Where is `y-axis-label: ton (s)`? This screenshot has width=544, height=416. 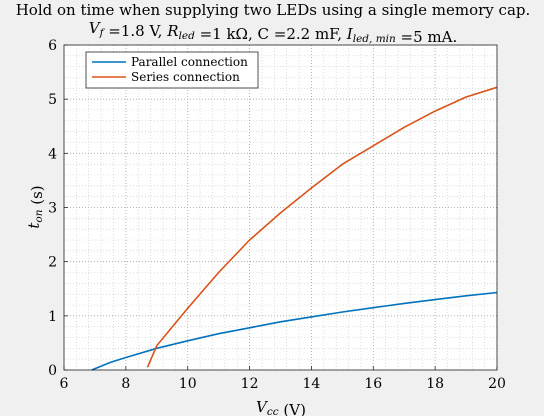 y-axis-label: ton (s) is located at coordinates (35, 206).